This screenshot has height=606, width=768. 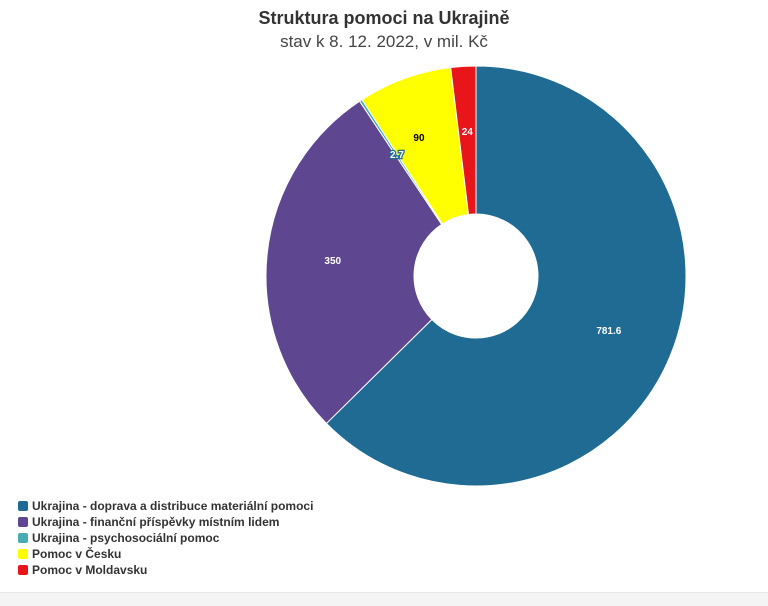 I want to click on data-label: 90, so click(x=419, y=138).